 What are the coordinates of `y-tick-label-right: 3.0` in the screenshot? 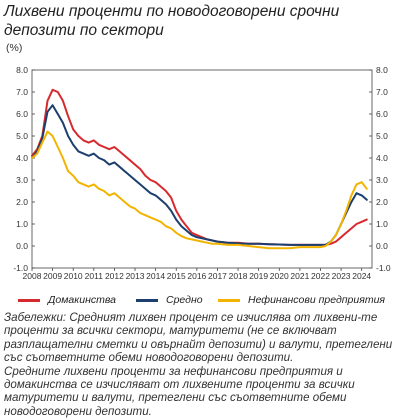 It's located at (382, 180).